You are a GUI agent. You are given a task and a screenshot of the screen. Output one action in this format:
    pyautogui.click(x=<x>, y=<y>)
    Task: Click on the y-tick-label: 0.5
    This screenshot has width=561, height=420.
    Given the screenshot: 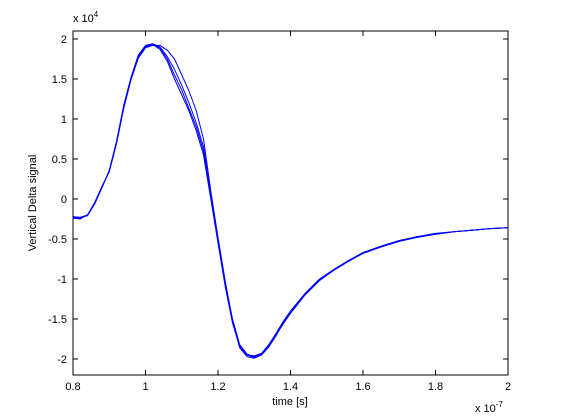 What is the action you would take?
    pyautogui.click(x=59, y=160)
    